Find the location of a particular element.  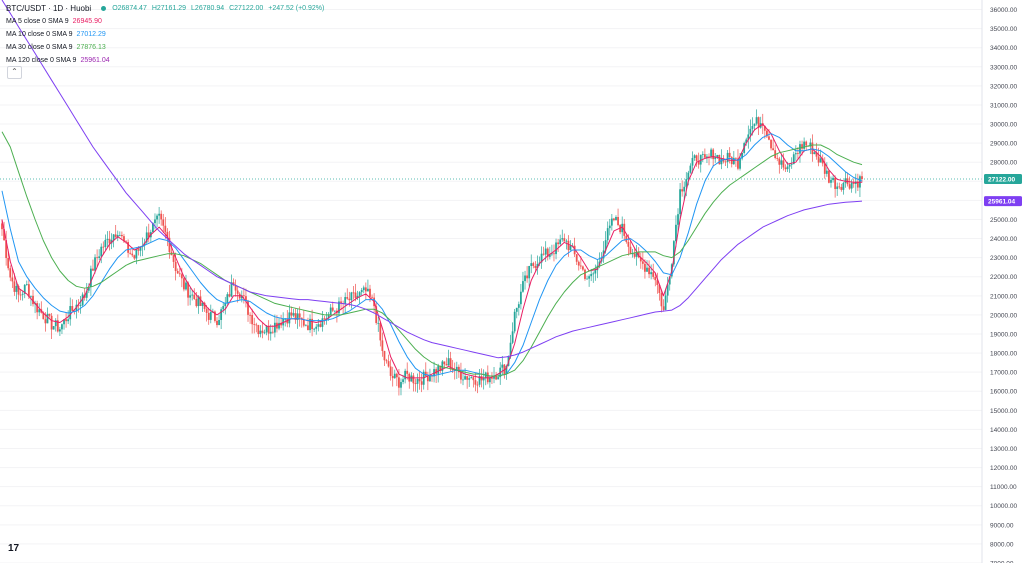

ma120-legend: MA 120 close 0 SMA 9 25961.04 is located at coordinates (166, 60).